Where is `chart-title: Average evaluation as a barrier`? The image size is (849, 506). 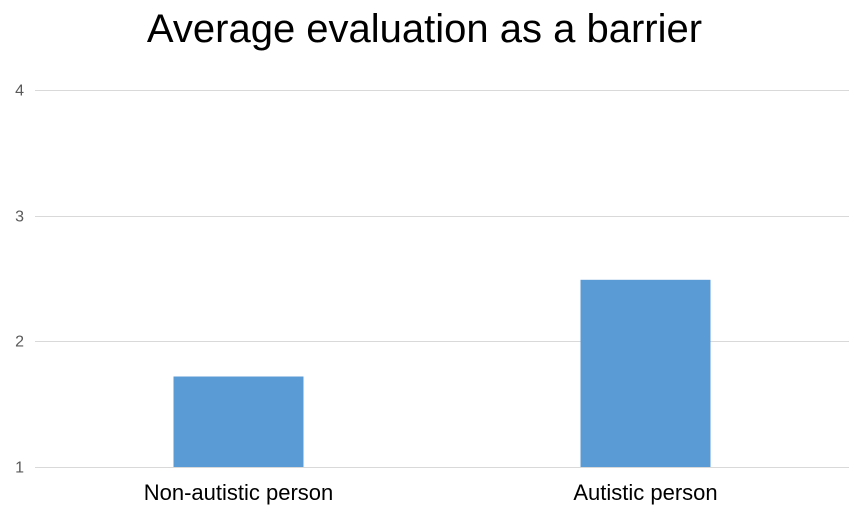
chart-title: Average evaluation as a barrier is located at coordinates (424, 29).